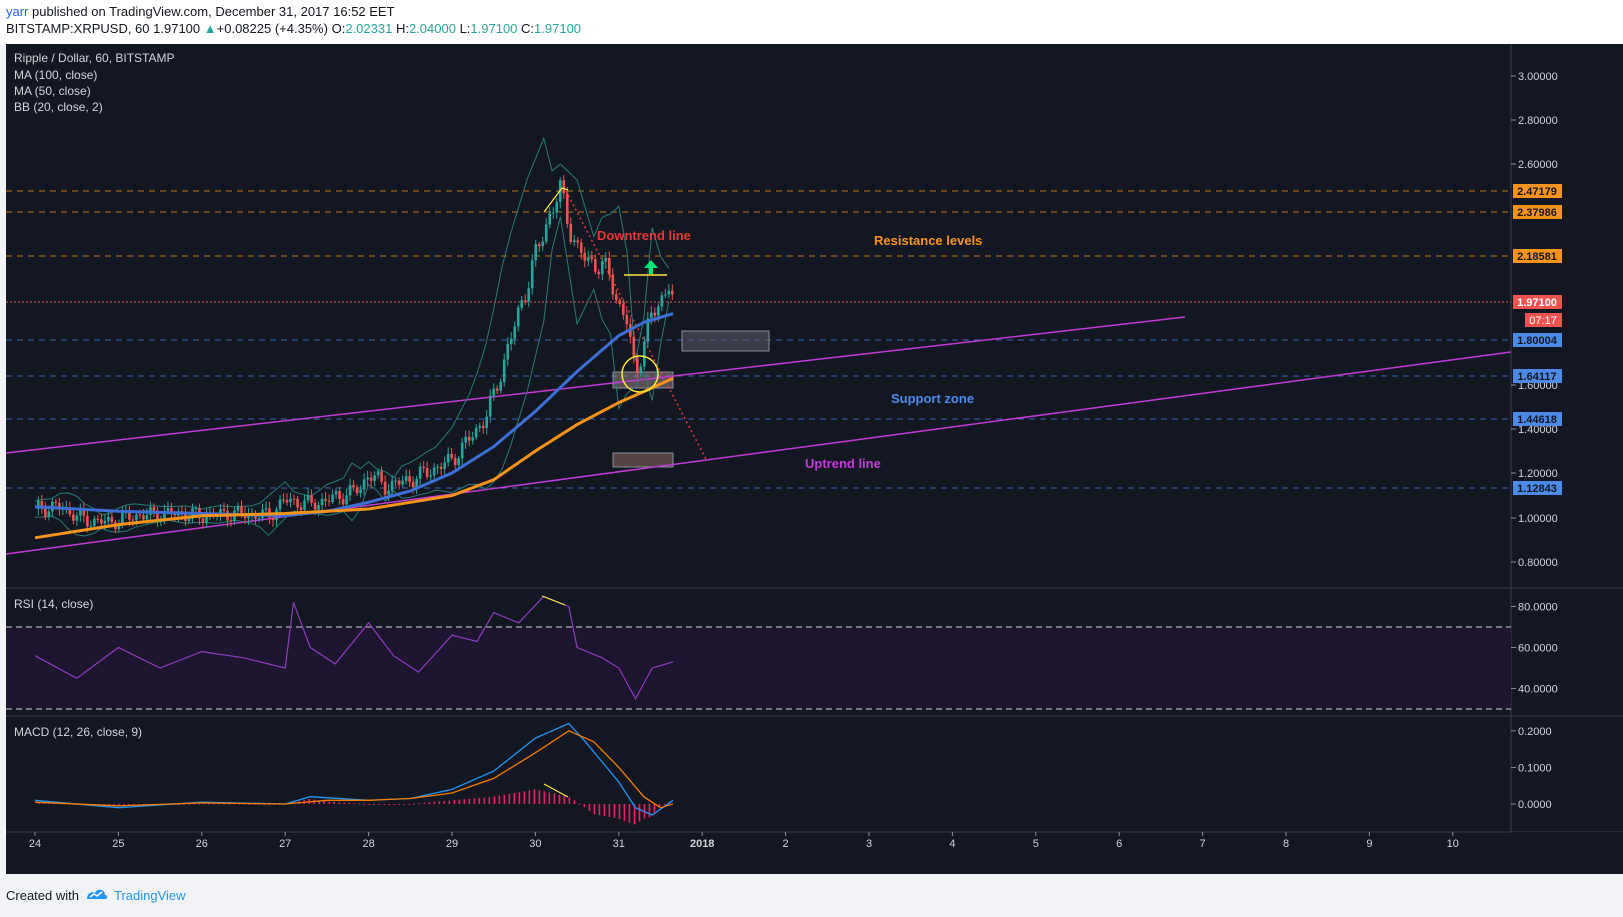 The width and height of the screenshot is (1623, 917). Describe the element at coordinates (1537, 303) in the screenshot. I see `last-price-tag-text: 1.97100` at that location.